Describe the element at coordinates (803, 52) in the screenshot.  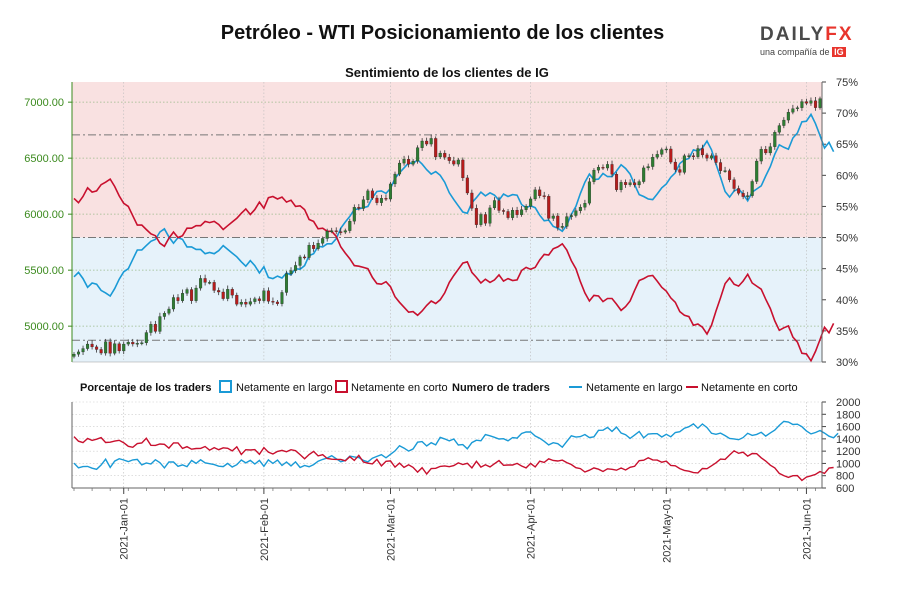
I see `logo-tagline: una compañía de IG` at that location.